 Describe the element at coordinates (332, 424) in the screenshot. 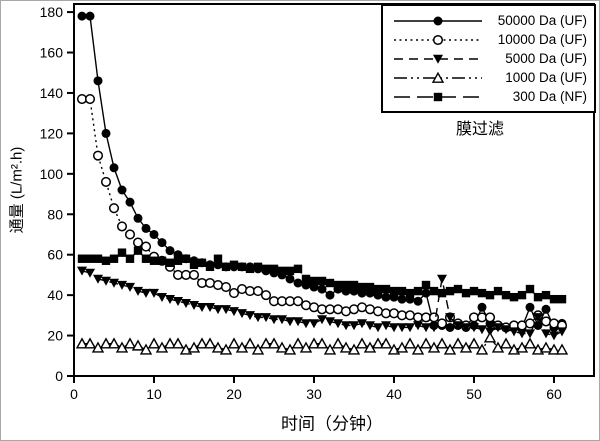

I see `x-axis-title: 时间（分钟）` at that location.